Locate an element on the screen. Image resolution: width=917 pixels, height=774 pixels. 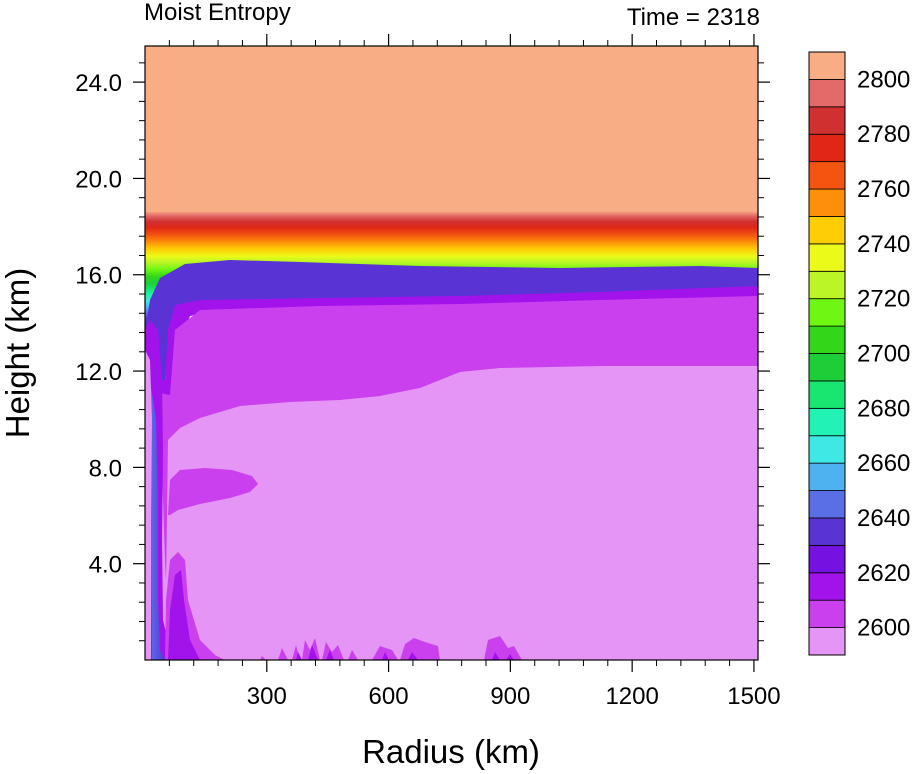
surface-bump is located at coordinates (391, 648).